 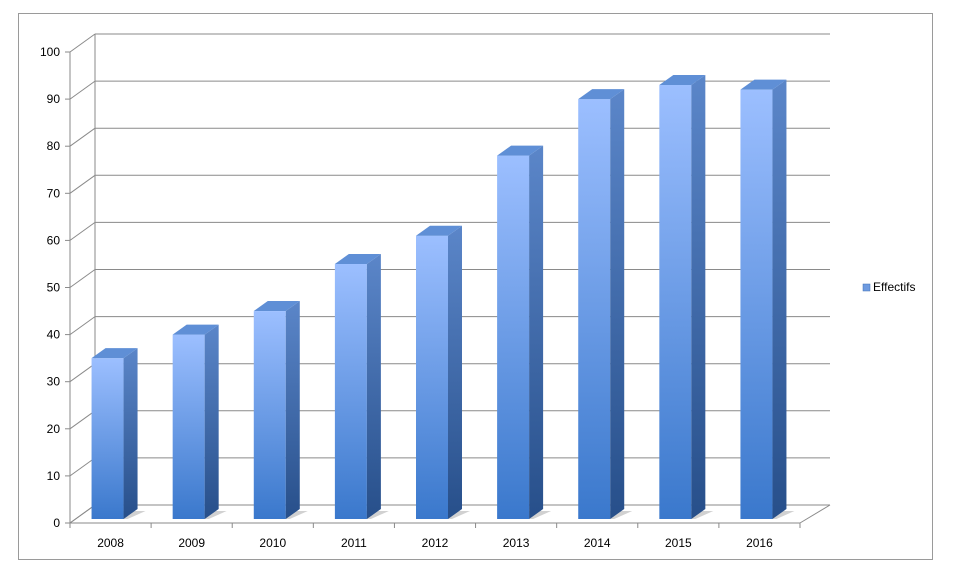 What do you see at coordinates (354, 543) in the screenshot?
I see `x-tick-label: 2011` at bounding box center [354, 543].